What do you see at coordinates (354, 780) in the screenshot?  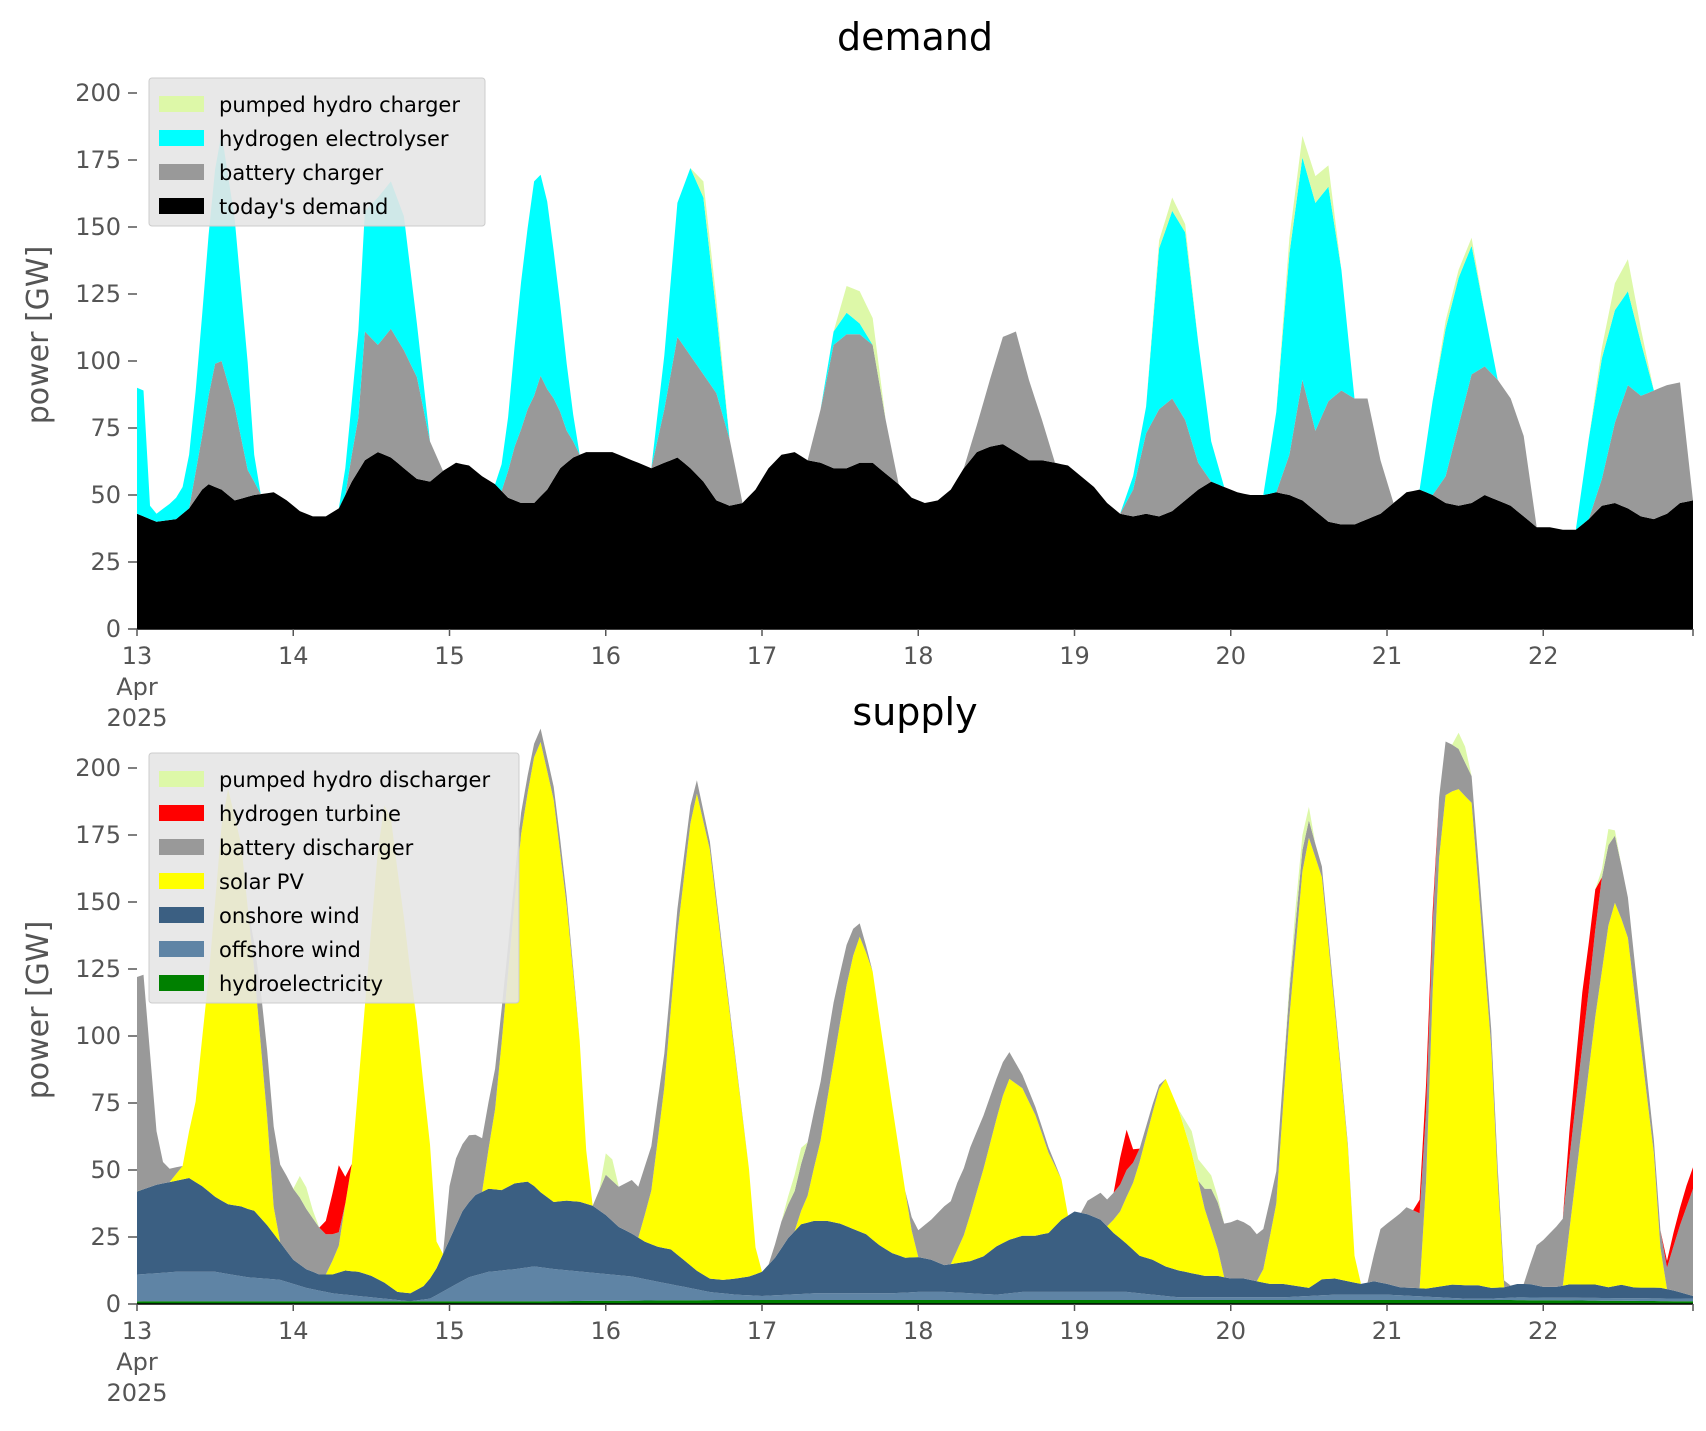 I see `supply-legend-label-pumped-hydro-discharger: pumped hydro discharger` at bounding box center [354, 780].